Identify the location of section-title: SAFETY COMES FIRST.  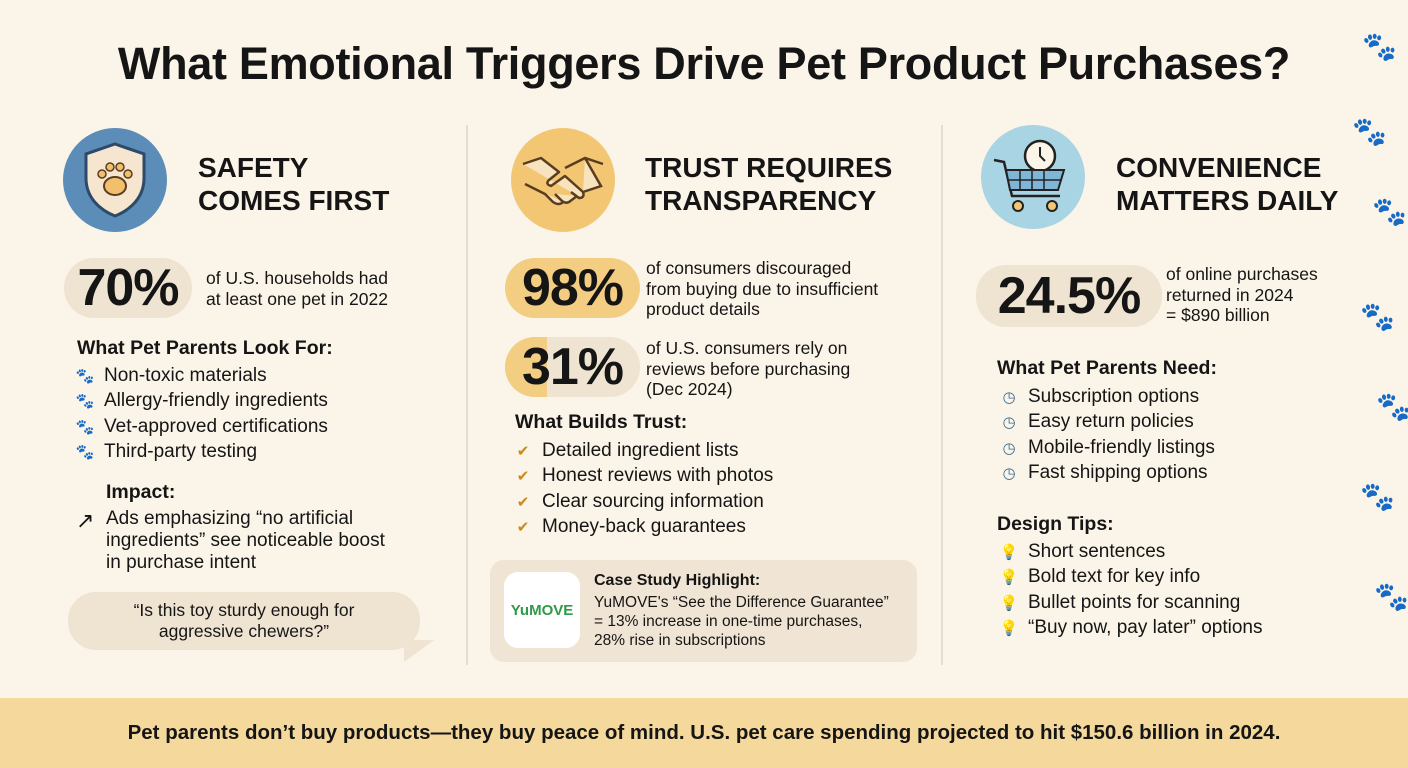
(294, 184).